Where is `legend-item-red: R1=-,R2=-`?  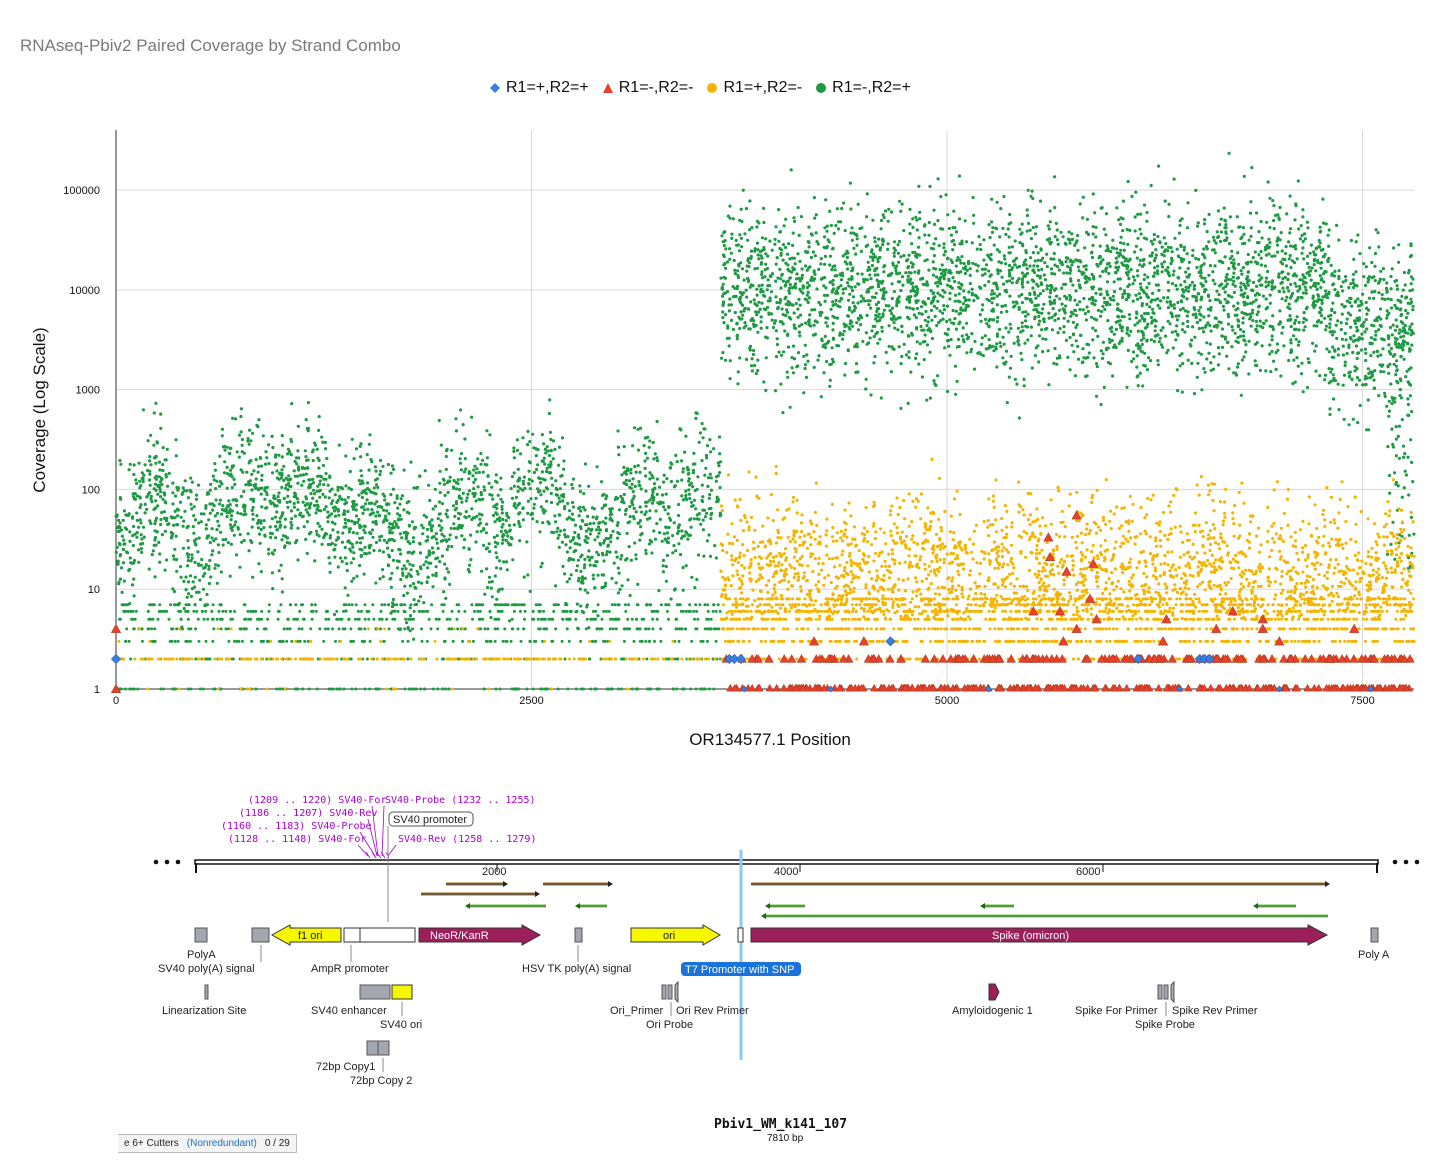 legend-item-red: R1=-,R2=- is located at coordinates (647, 88).